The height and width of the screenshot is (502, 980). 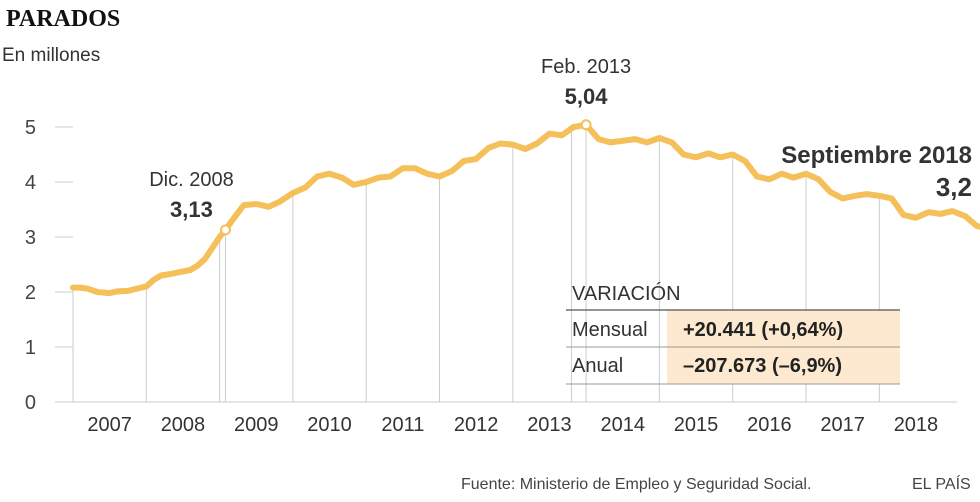 What do you see at coordinates (769, 425) in the screenshot?
I see `x-tick-label: 2016` at bounding box center [769, 425].